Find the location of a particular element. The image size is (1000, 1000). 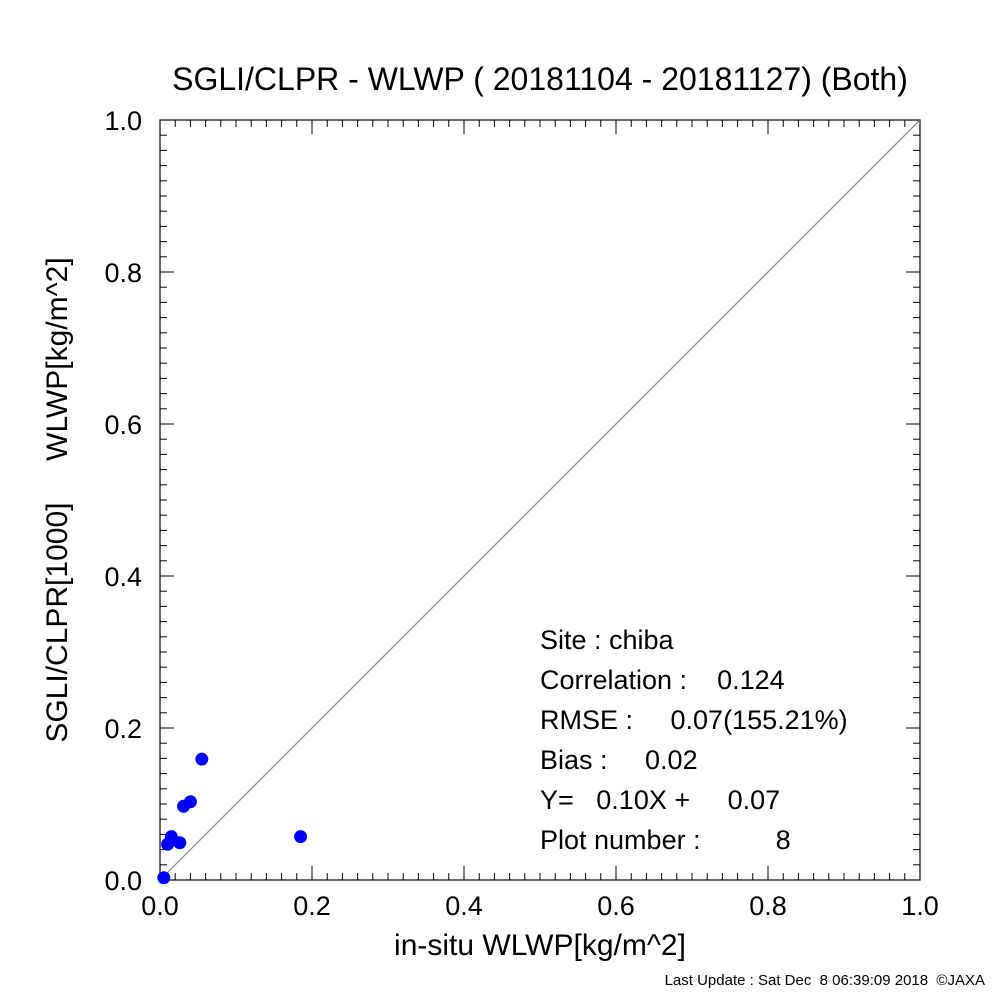

stat-site: Site : chiba is located at coordinates (607, 640).